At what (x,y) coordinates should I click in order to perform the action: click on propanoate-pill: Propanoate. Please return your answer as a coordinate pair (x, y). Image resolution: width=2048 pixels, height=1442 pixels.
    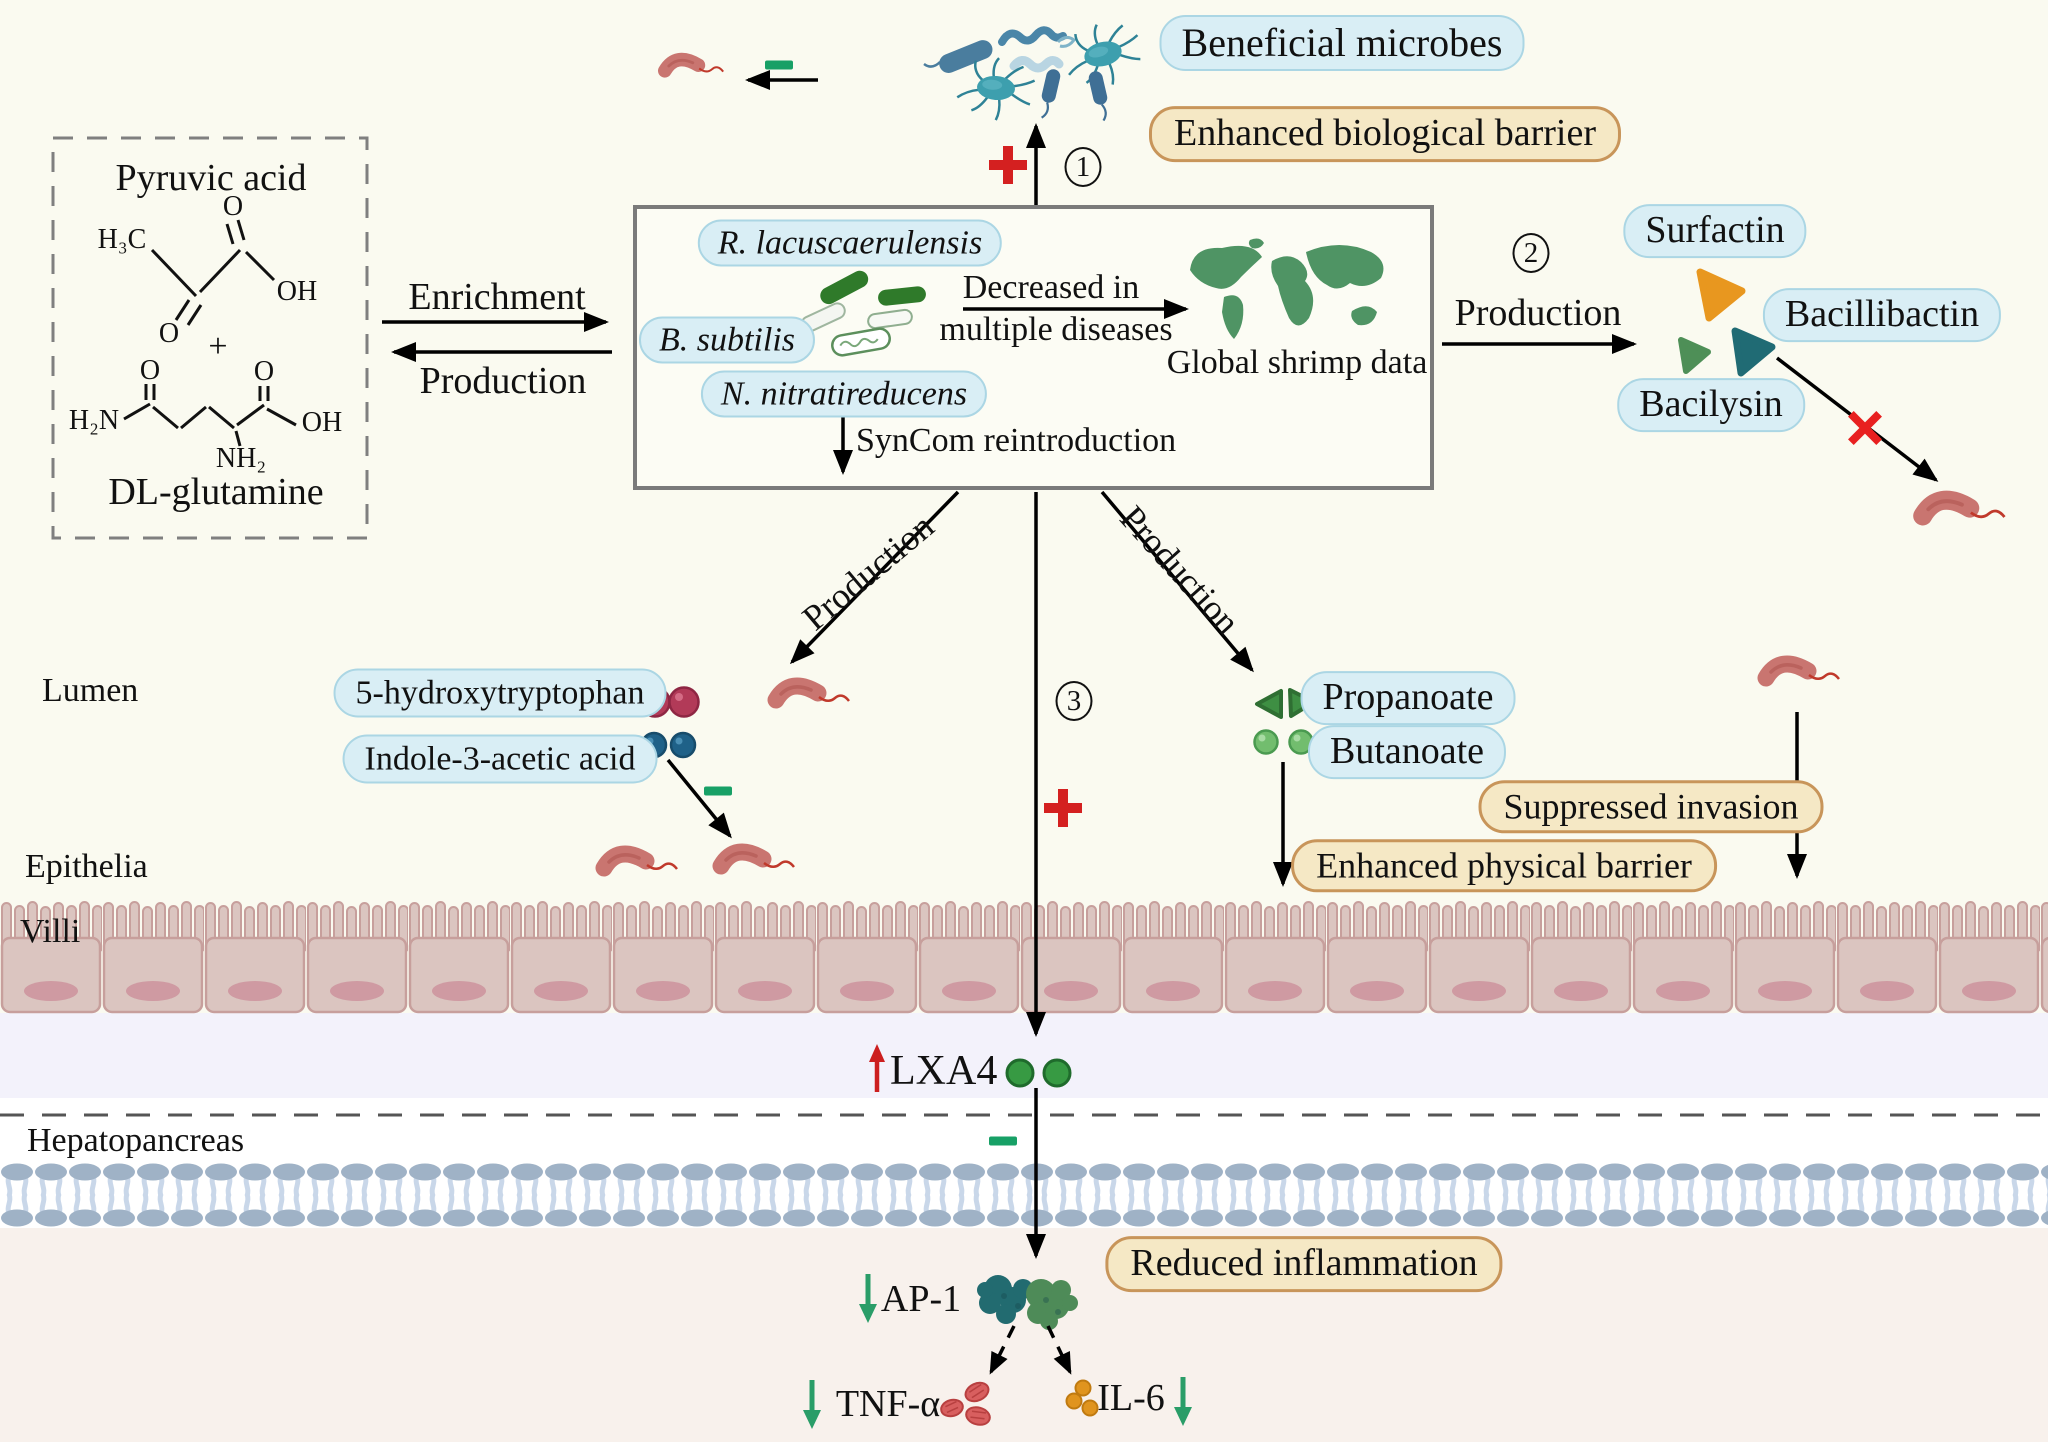
    Looking at the image, I should click on (1408, 698).